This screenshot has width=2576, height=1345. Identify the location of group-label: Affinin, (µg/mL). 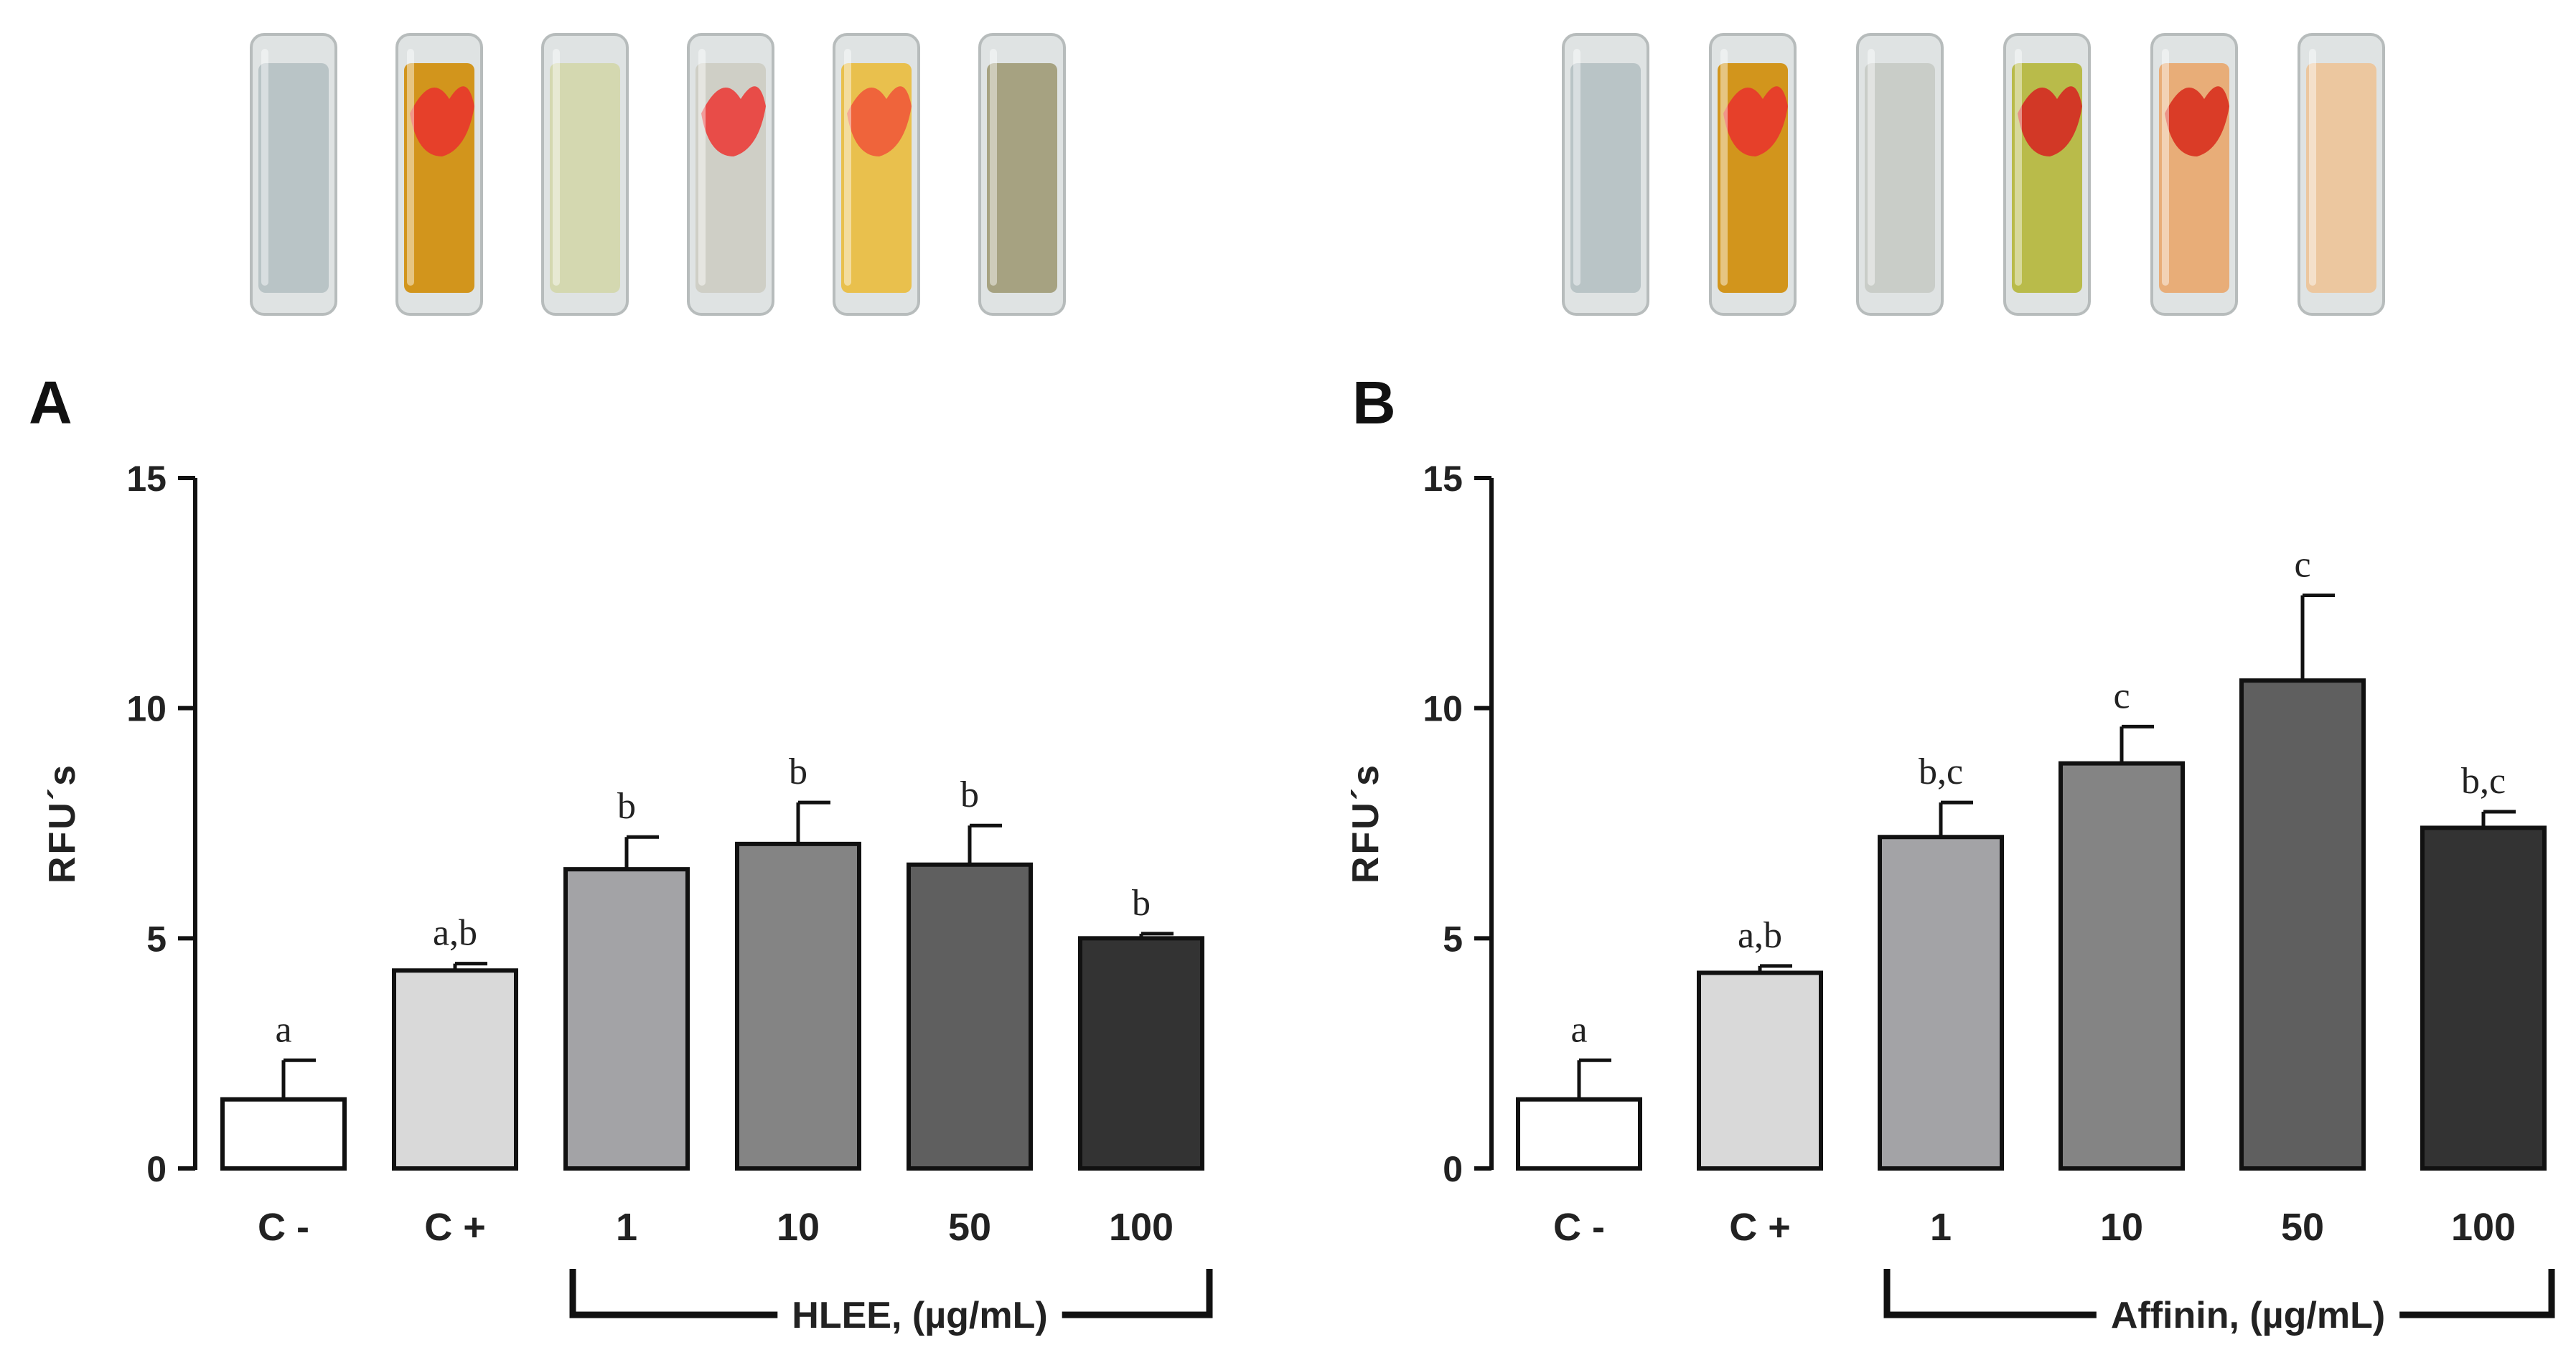
(2248, 1315).